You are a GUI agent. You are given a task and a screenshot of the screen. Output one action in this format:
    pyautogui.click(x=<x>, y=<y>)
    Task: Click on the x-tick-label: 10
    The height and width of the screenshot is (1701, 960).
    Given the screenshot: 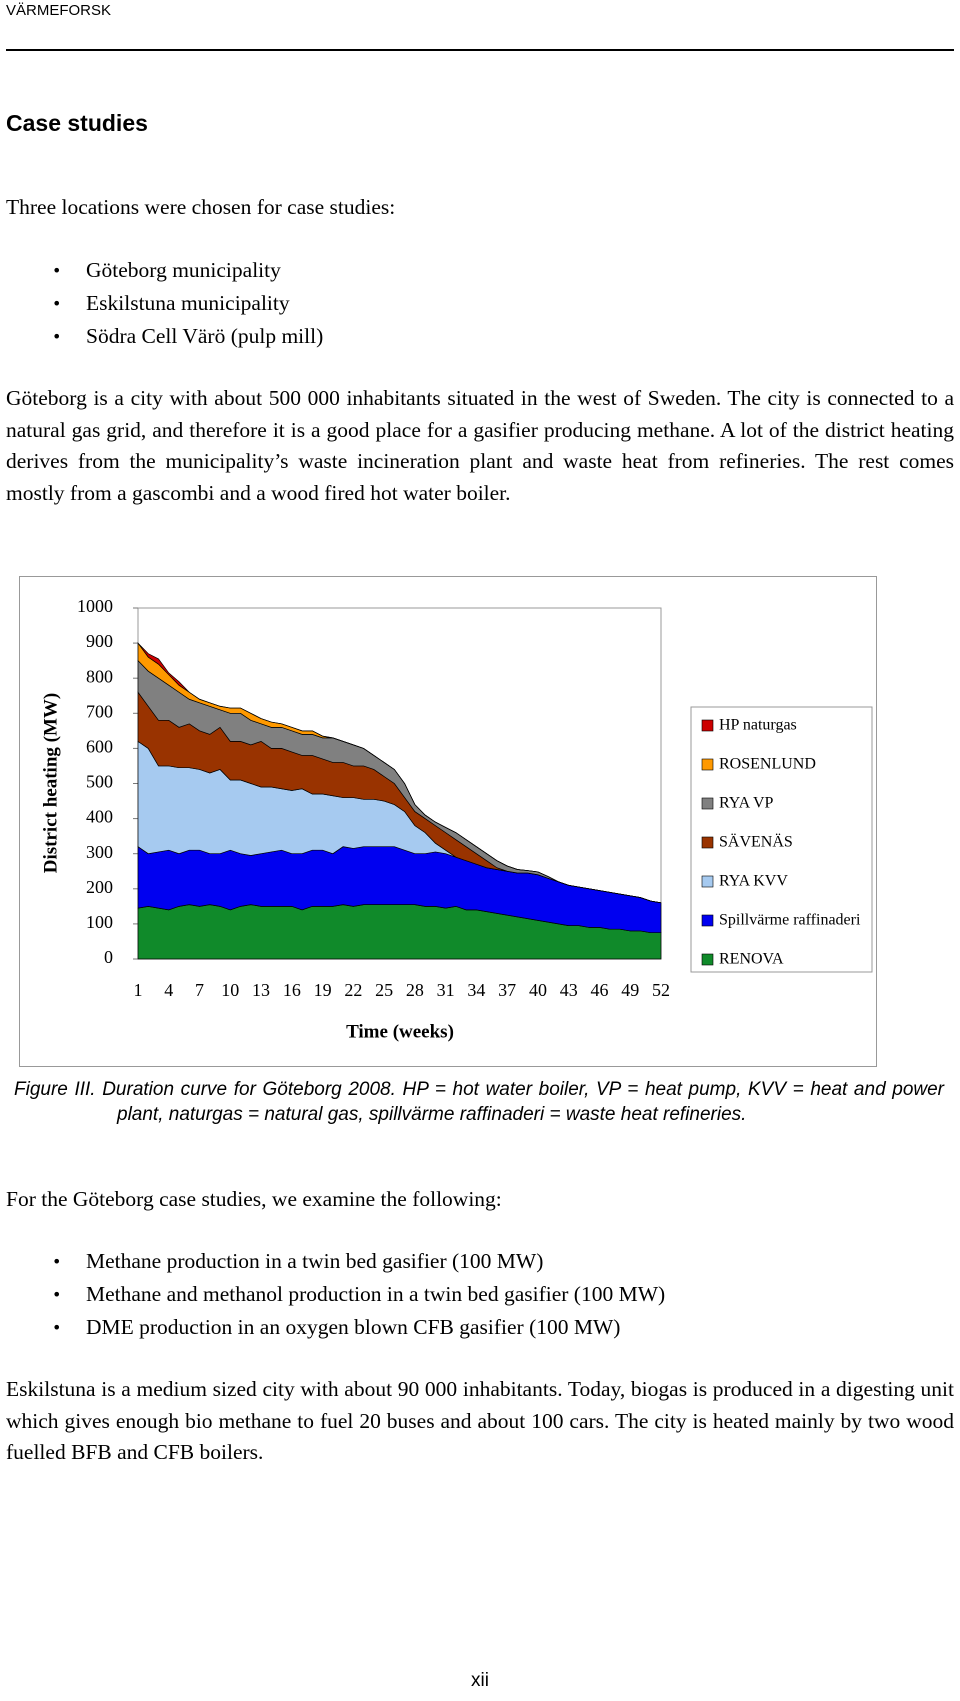 What is the action you would take?
    pyautogui.click(x=230, y=990)
    